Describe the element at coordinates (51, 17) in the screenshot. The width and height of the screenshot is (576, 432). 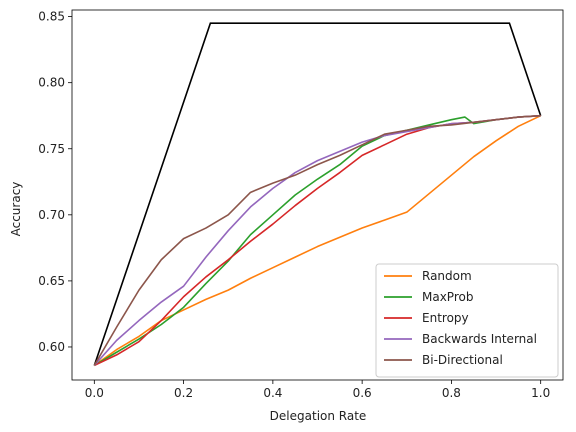
I see `y-tick-label: 0.85` at that location.